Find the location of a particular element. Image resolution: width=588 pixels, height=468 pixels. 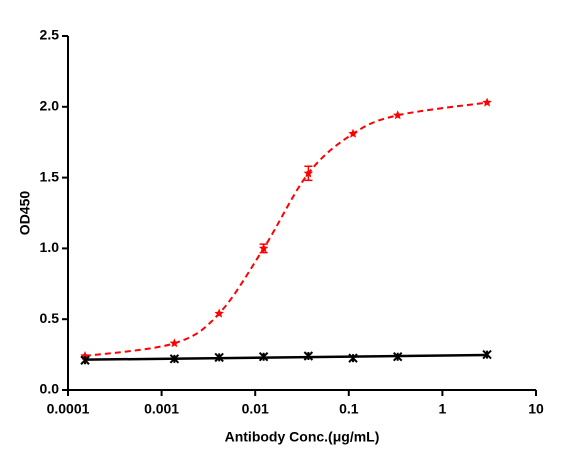

y-tick-label: 1.5 is located at coordinates (50, 176).